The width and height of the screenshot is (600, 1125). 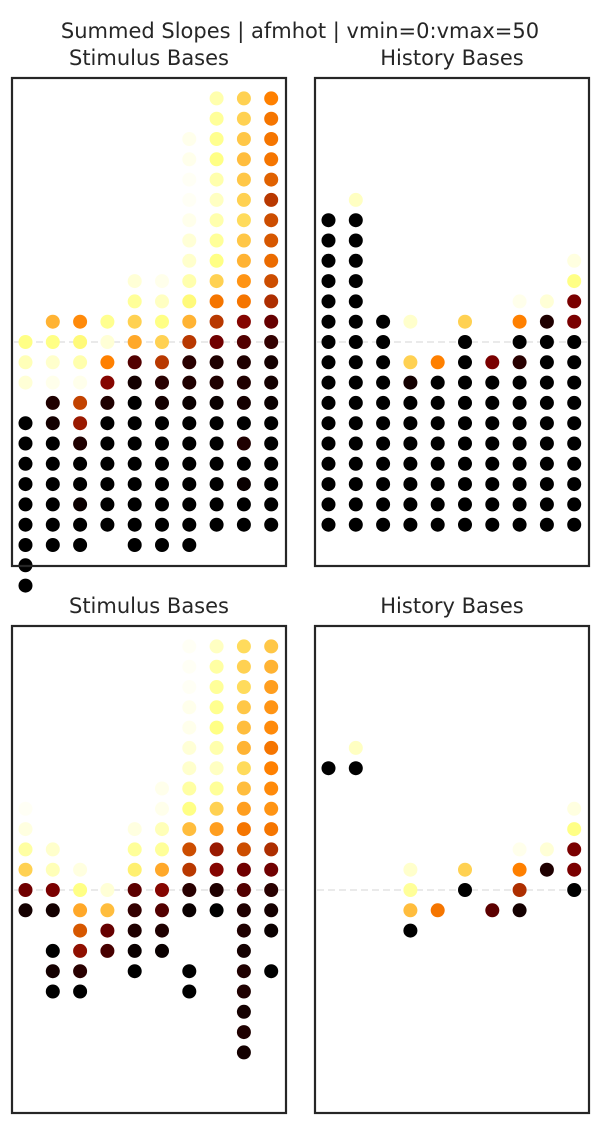 I want to click on panel-title-bottom-right: History Bases, so click(x=452, y=606).